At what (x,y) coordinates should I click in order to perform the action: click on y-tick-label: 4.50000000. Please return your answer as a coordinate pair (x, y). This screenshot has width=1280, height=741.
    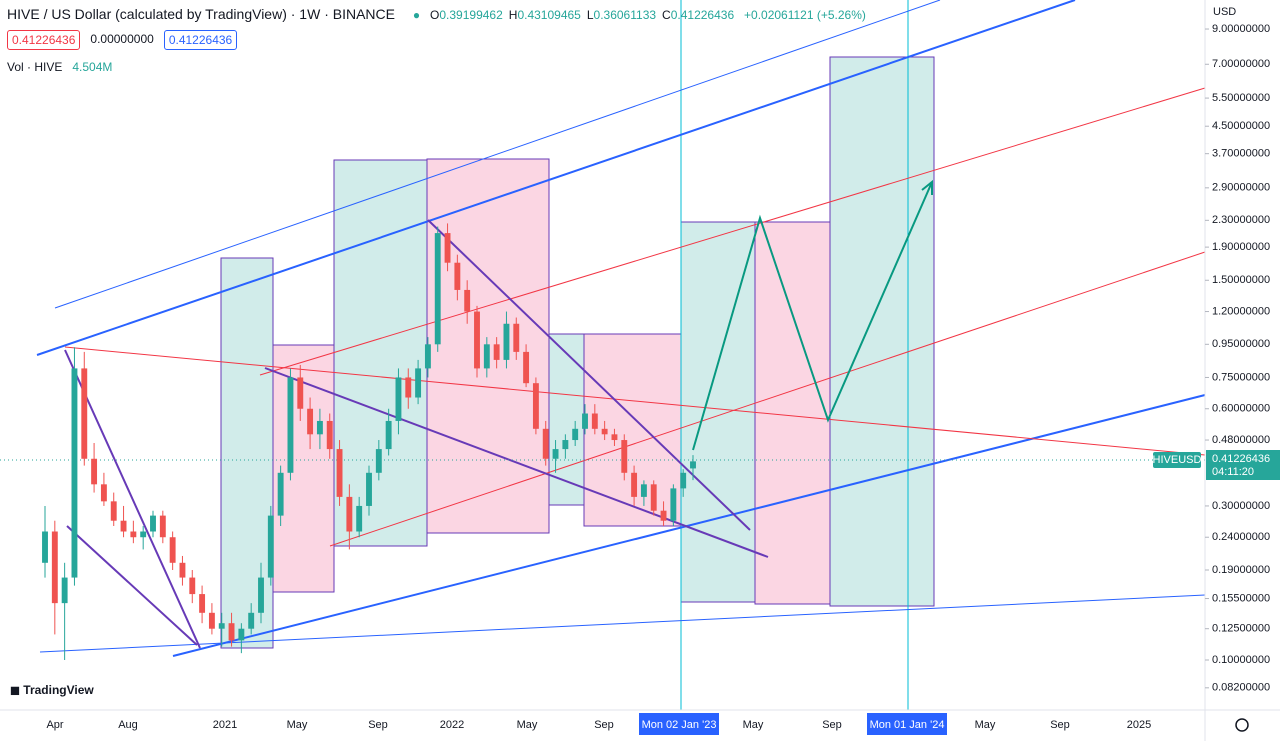
    Looking at the image, I should click on (1241, 126).